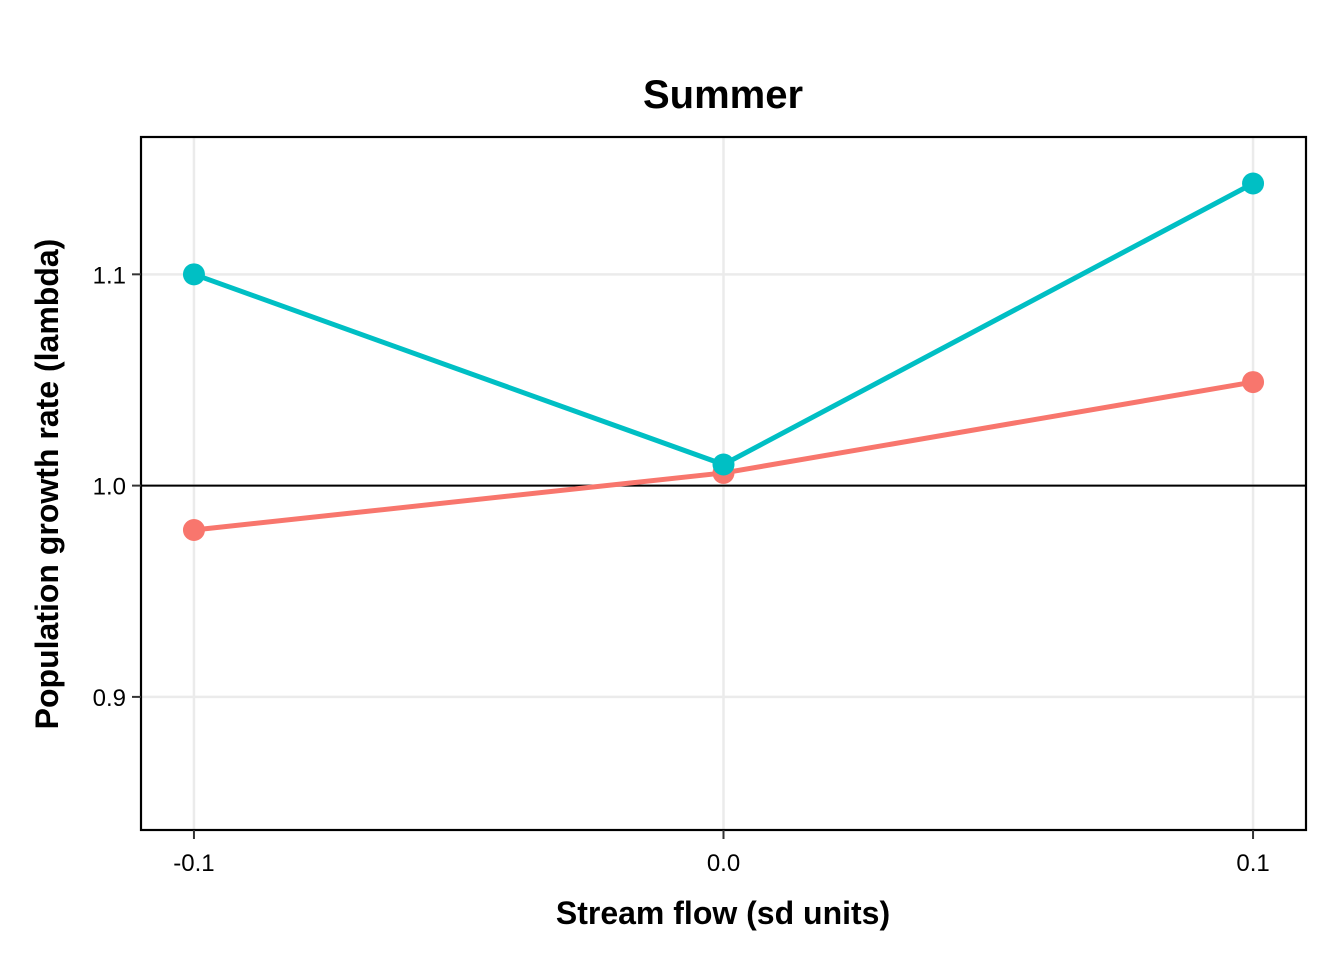  Describe the element at coordinates (47, 484) in the screenshot. I see `y-axis-title: Population growth rate (lambda)` at that location.